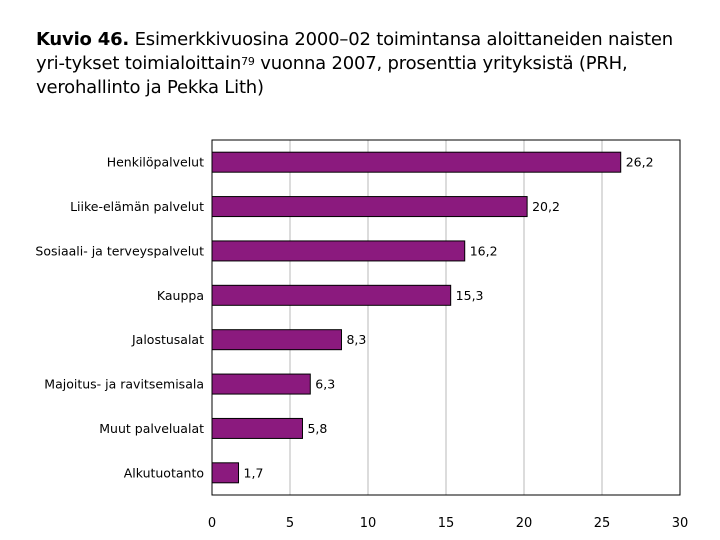  What do you see at coordinates (180, 295) in the screenshot?
I see `category-label: Kauppa` at bounding box center [180, 295].